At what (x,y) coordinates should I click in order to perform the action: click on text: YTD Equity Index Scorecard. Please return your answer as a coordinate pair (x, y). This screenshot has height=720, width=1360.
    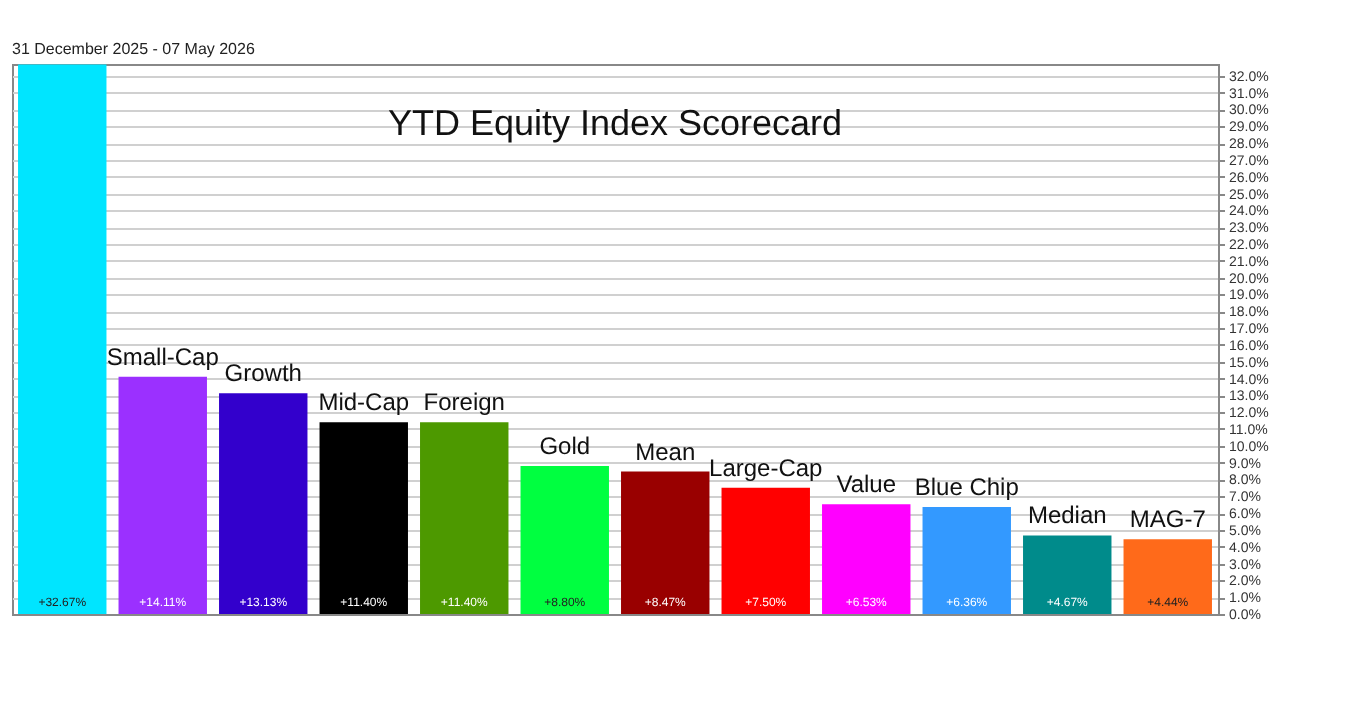
    Looking at the image, I should click on (615, 122).